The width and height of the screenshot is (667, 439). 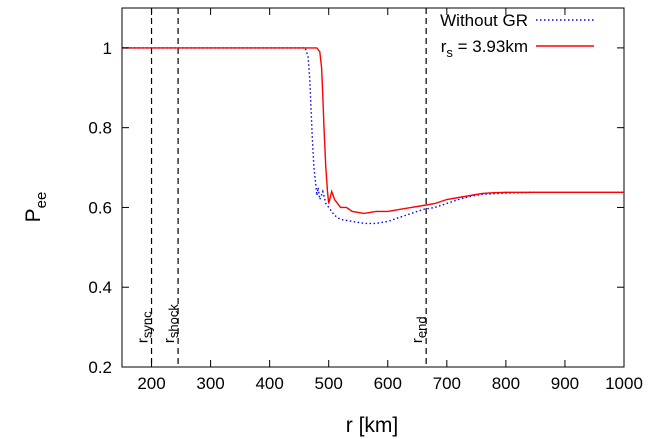 What do you see at coordinates (388, 383) in the screenshot?
I see `x-tick-label: 600` at bounding box center [388, 383].